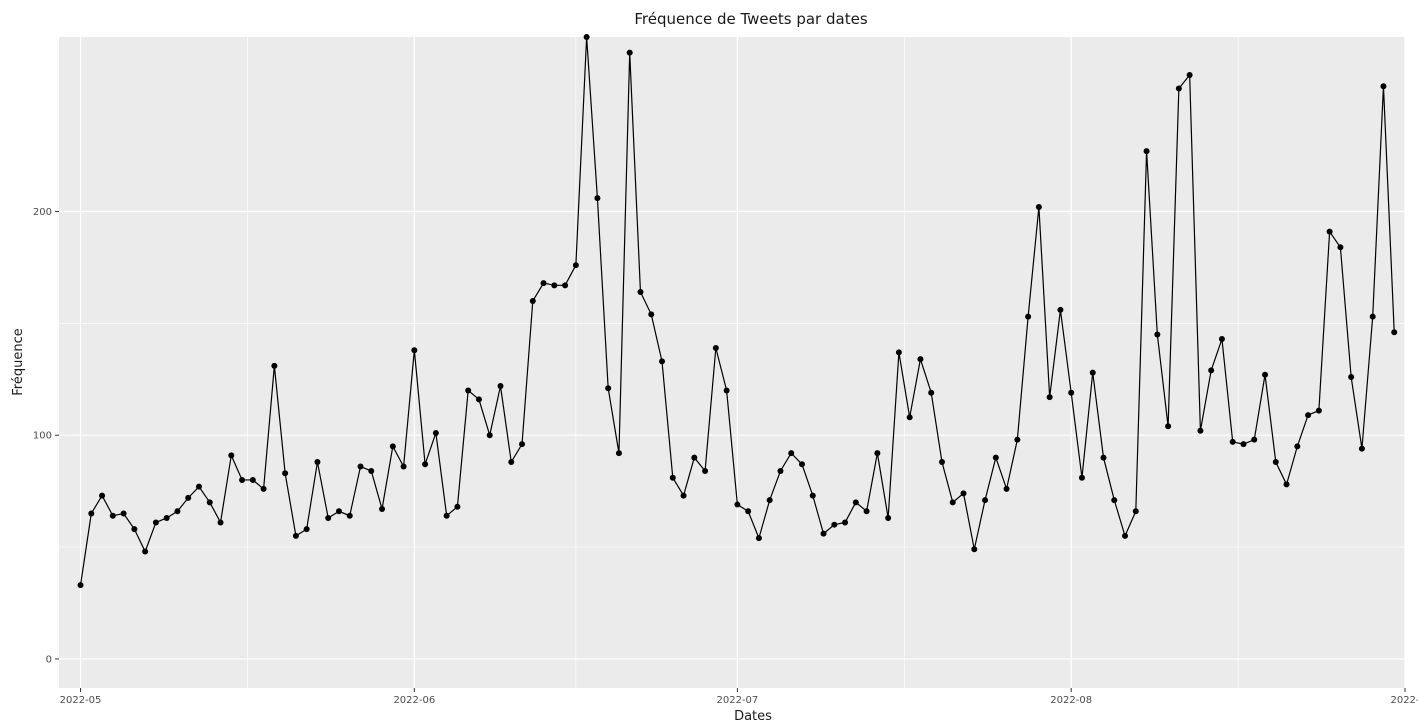  I want to click on y-tick-label: 100, so click(42, 436).